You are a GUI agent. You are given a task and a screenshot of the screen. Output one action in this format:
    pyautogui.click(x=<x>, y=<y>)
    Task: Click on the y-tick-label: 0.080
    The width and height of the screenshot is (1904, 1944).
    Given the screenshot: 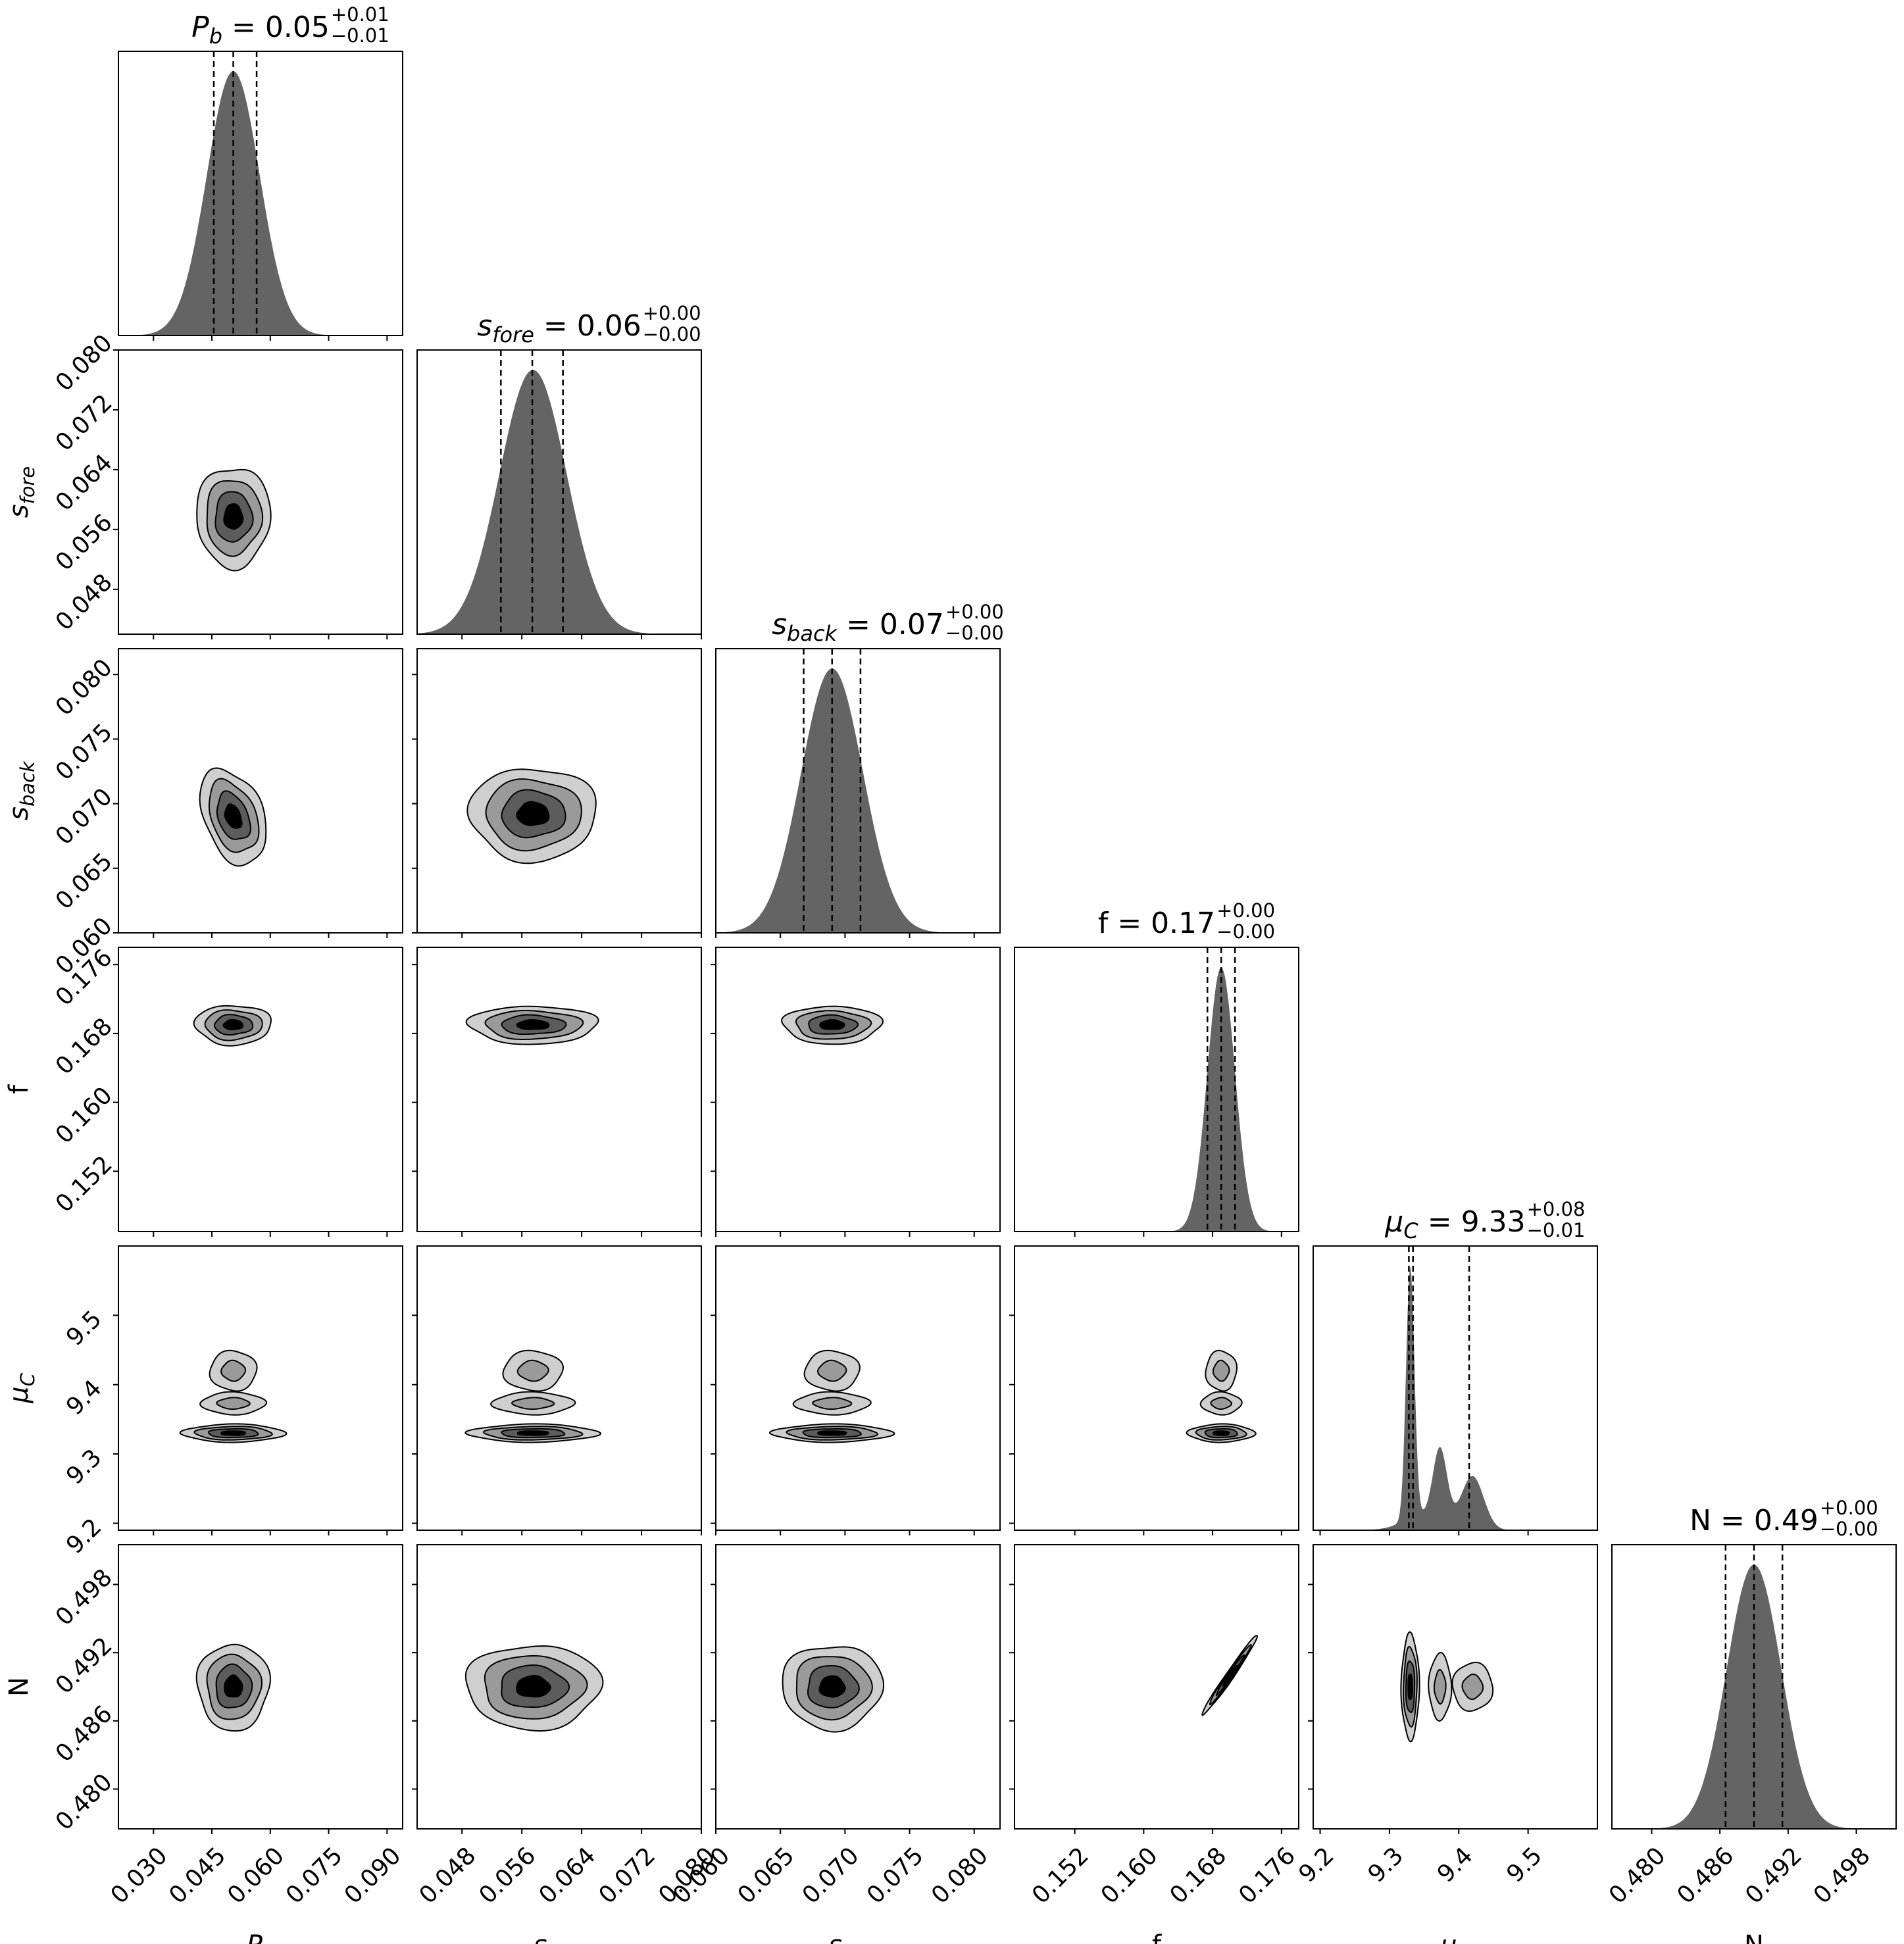 What is the action you would take?
    pyautogui.click(x=84, y=687)
    